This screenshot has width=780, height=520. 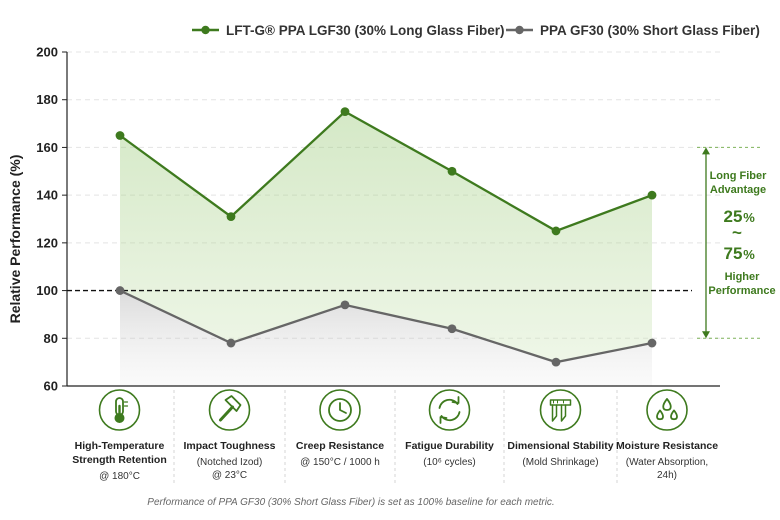 What do you see at coordinates (667, 446) in the screenshot?
I see `category-title: Moisture Resistance` at bounding box center [667, 446].